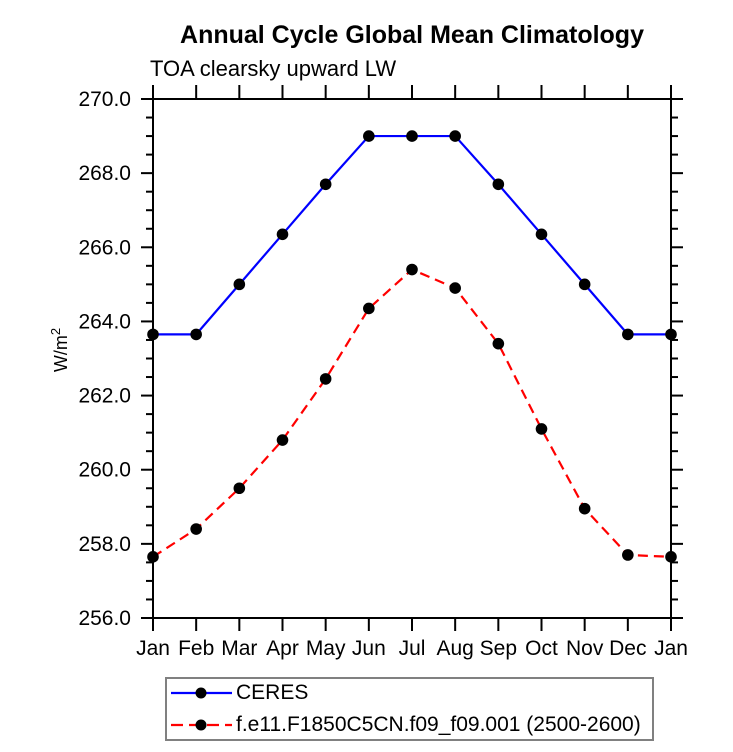 Image resolution: width=733 pixels, height=752 pixels. Describe the element at coordinates (104, 470) in the screenshot. I see `y-tick-label: 260.0` at that location.